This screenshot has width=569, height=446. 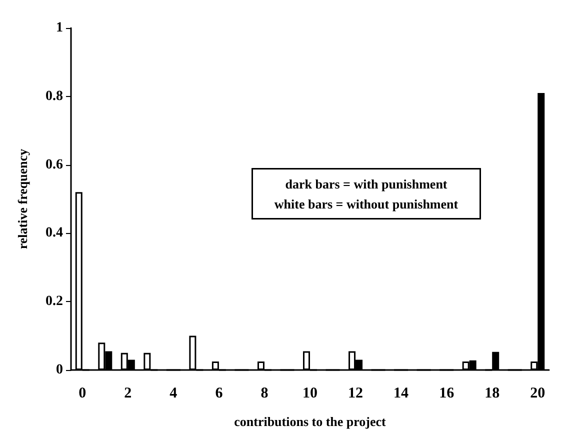 I want to click on x-tick-label: 20, so click(x=538, y=394).